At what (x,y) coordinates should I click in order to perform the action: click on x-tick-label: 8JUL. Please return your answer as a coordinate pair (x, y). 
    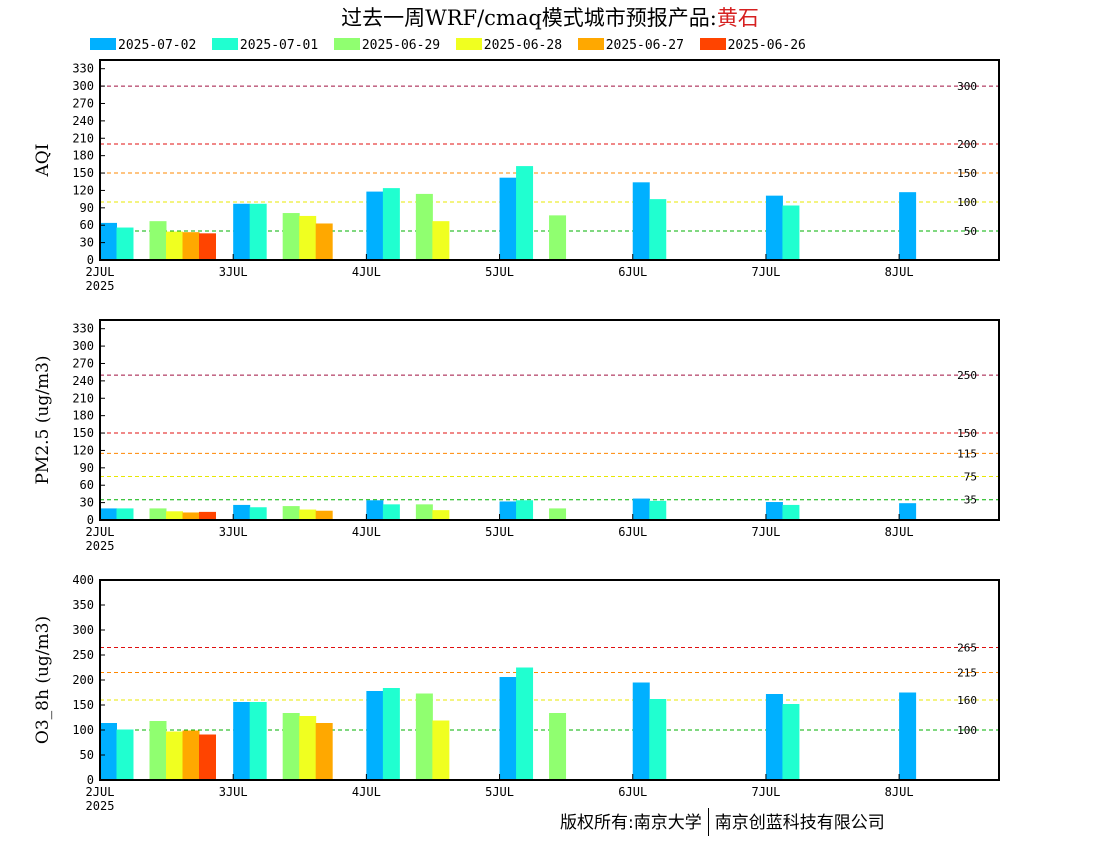
    Looking at the image, I should click on (899, 792).